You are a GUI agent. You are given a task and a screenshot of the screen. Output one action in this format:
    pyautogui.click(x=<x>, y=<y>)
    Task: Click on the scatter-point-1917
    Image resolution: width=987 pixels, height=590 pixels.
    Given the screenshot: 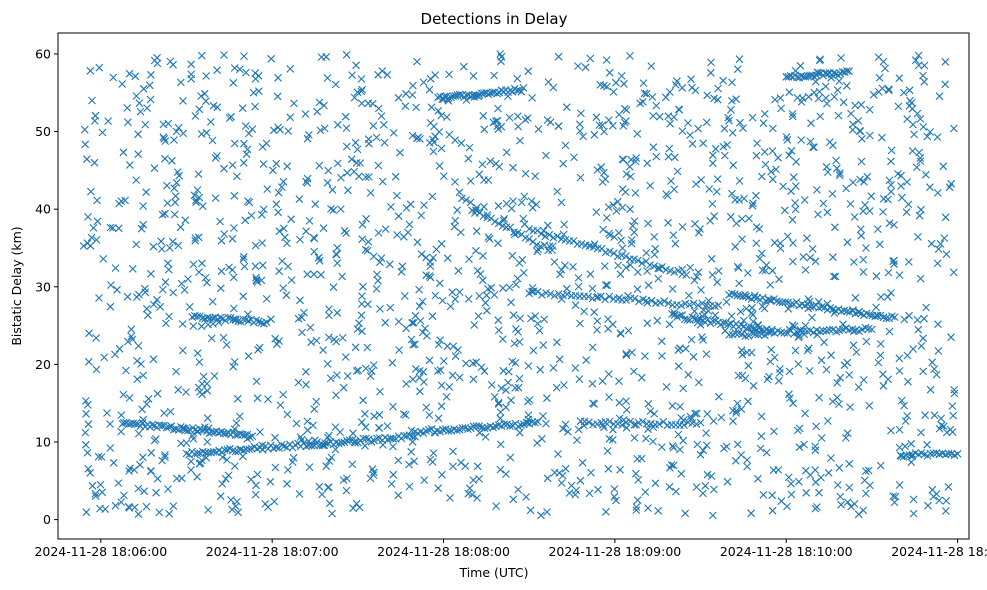 What is the action you would take?
    pyautogui.click(x=355, y=442)
    